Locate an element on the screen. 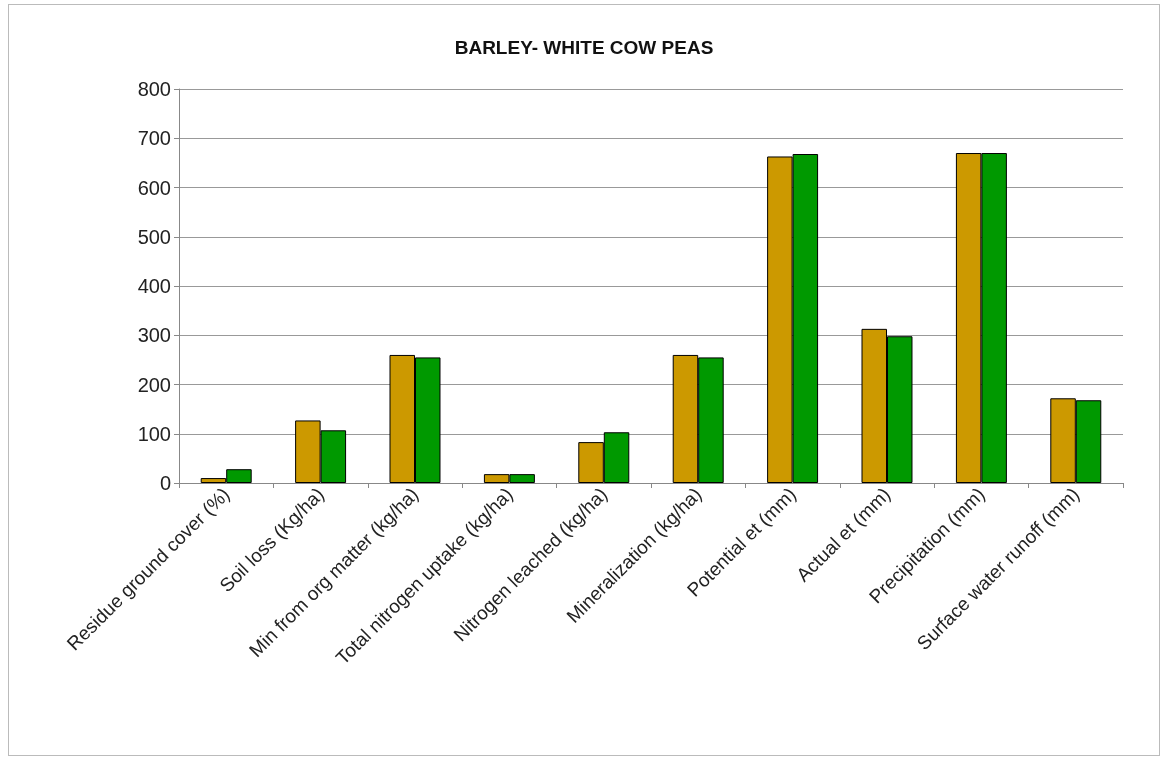 This screenshot has height=762, width=1168. y-tick-label: 0 is located at coordinates (165, 483).